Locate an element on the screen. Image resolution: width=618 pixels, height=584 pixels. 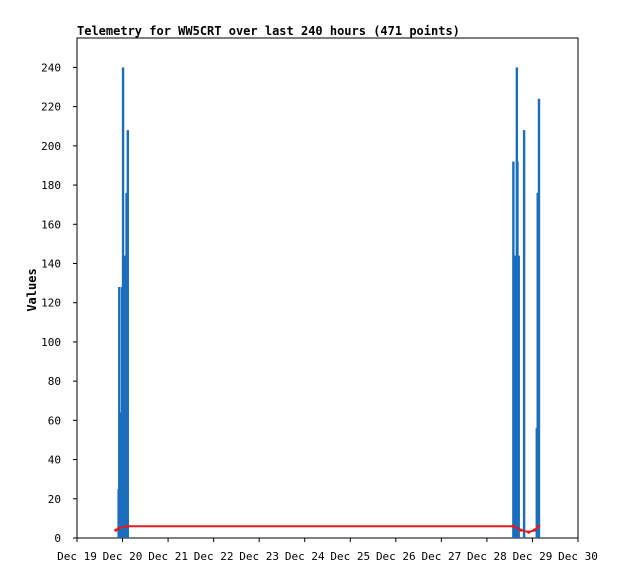
y-tick-label: 60 is located at coordinates (54, 420).